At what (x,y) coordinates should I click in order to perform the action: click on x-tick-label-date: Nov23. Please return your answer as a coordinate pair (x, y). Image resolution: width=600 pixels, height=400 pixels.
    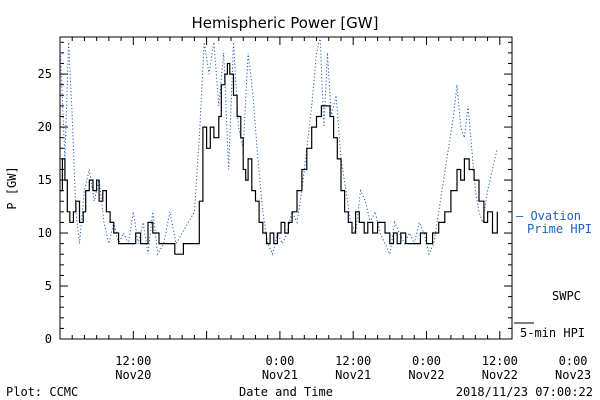
    Looking at the image, I should click on (573, 375).